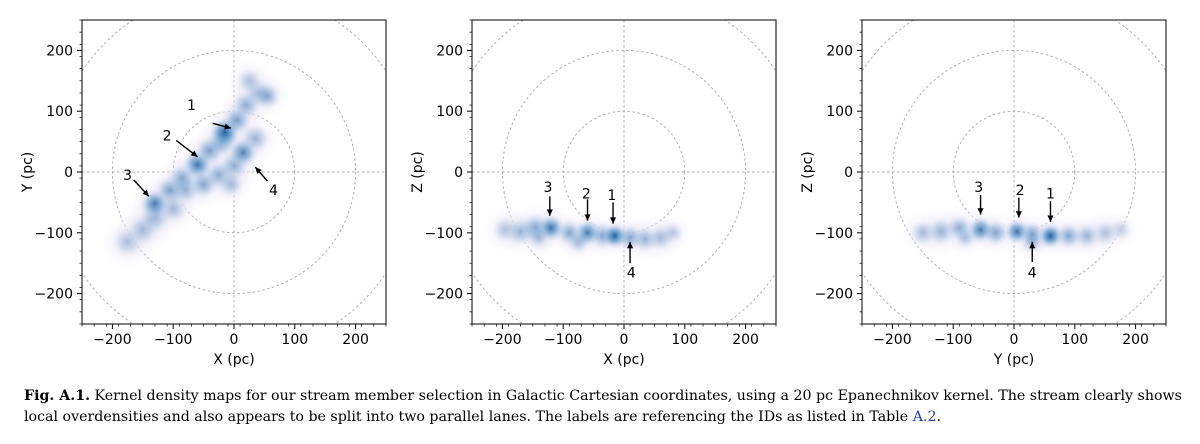 Image resolution: width=1200 pixels, height=444 pixels. I want to click on caption-table-link: A.2, so click(924, 417).